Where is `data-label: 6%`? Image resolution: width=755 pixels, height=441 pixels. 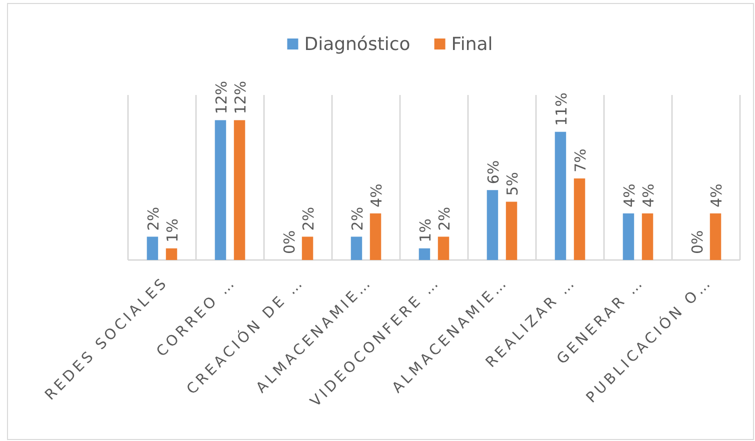 data-label: 6% is located at coordinates (493, 172).